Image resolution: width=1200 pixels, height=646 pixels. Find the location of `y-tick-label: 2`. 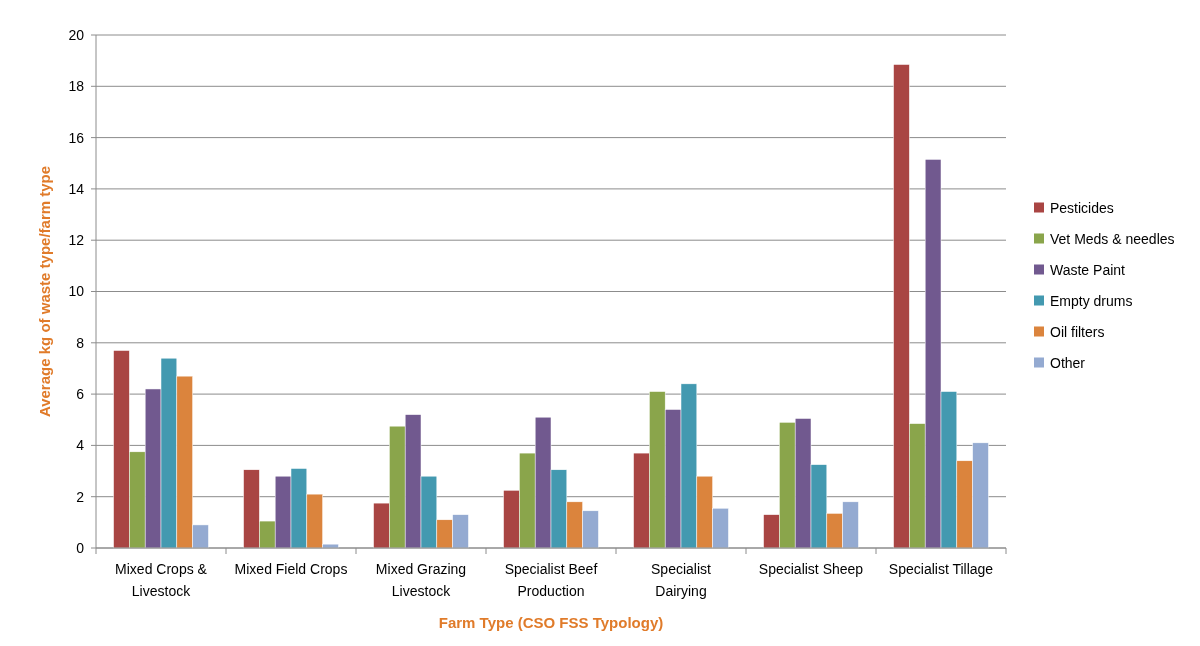

y-tick-label: 2 is located at coordinates (80, 496).